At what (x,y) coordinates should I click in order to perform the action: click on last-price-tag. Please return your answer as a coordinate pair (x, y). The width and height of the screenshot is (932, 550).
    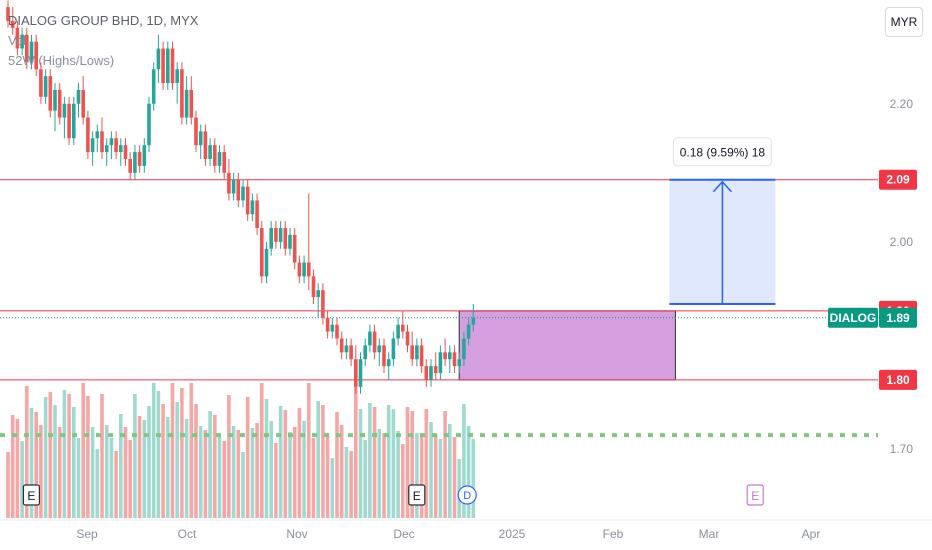
    Looking at the image, I should click on (898, 317).